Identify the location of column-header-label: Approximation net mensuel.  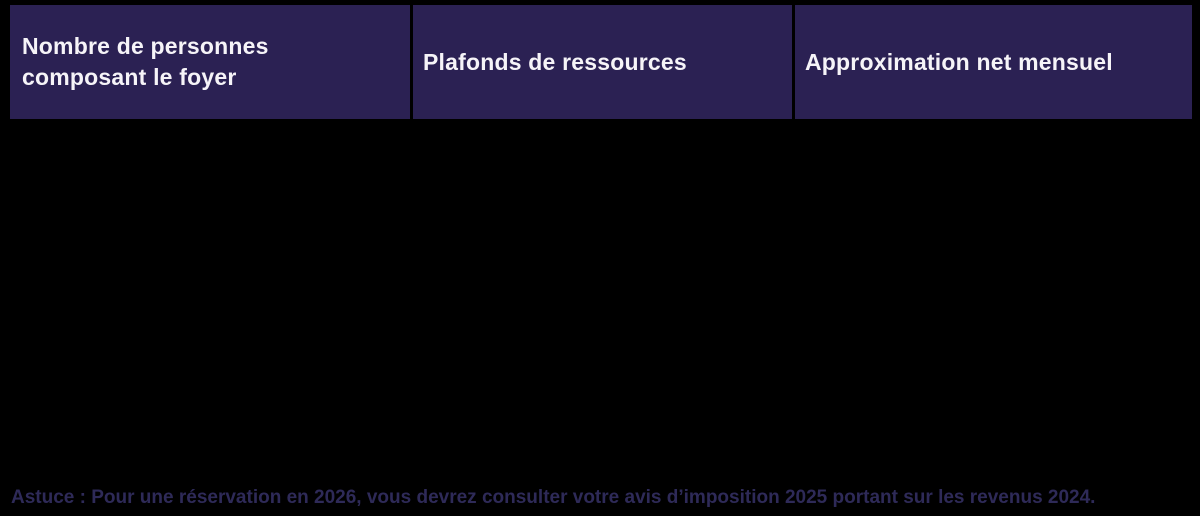
(959, 61).